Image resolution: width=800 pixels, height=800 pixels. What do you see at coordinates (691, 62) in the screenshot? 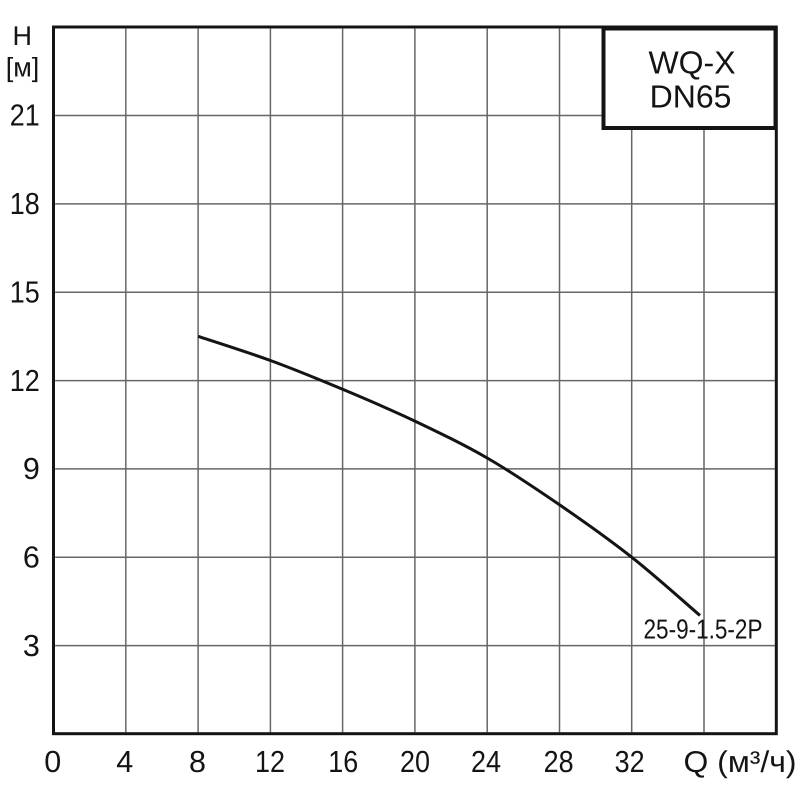
I see `svg-text: WQ-X` at bounding box center [691, 62].